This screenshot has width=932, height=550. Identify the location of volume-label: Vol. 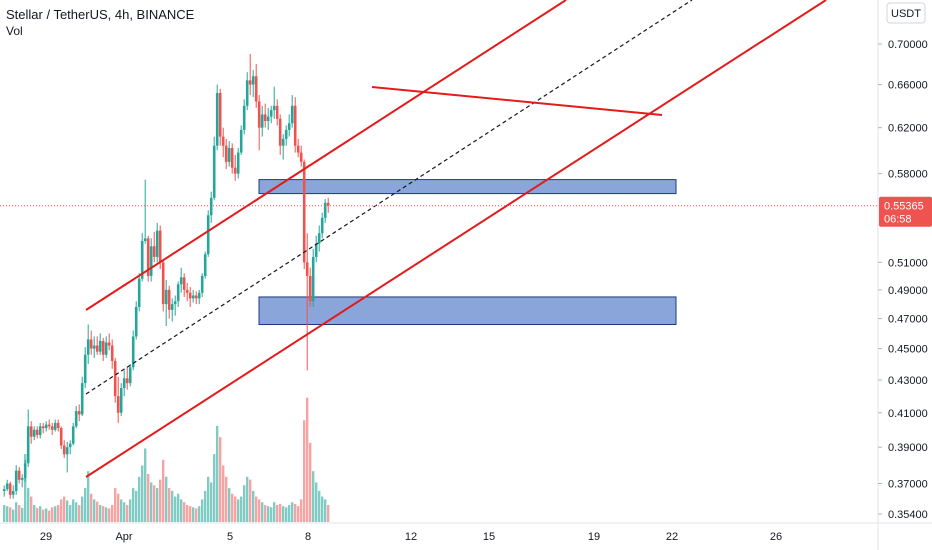
(14, 31).